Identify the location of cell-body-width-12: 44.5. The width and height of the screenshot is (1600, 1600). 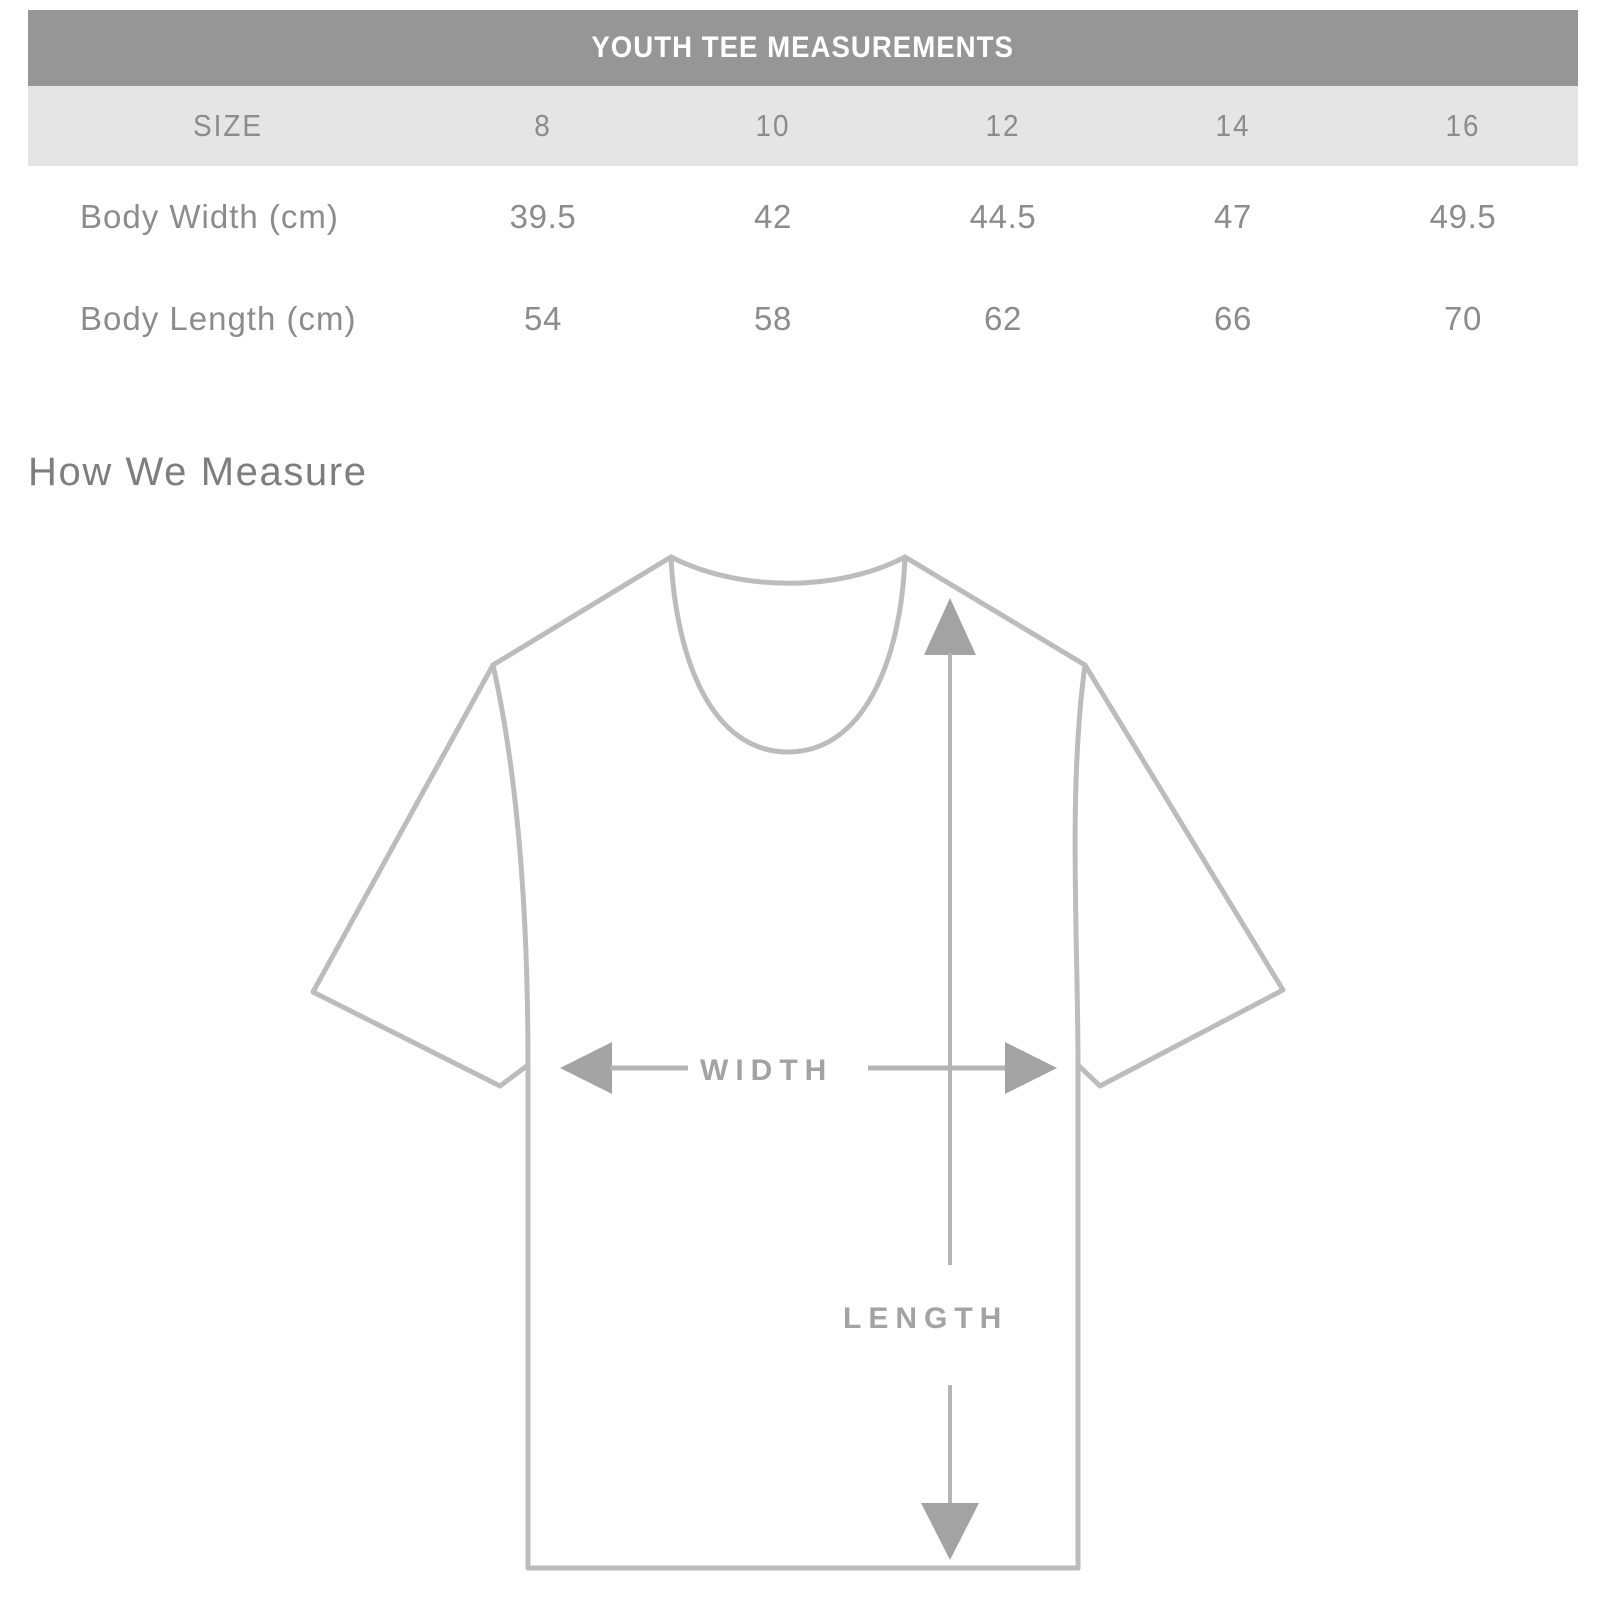
(1003, 217).